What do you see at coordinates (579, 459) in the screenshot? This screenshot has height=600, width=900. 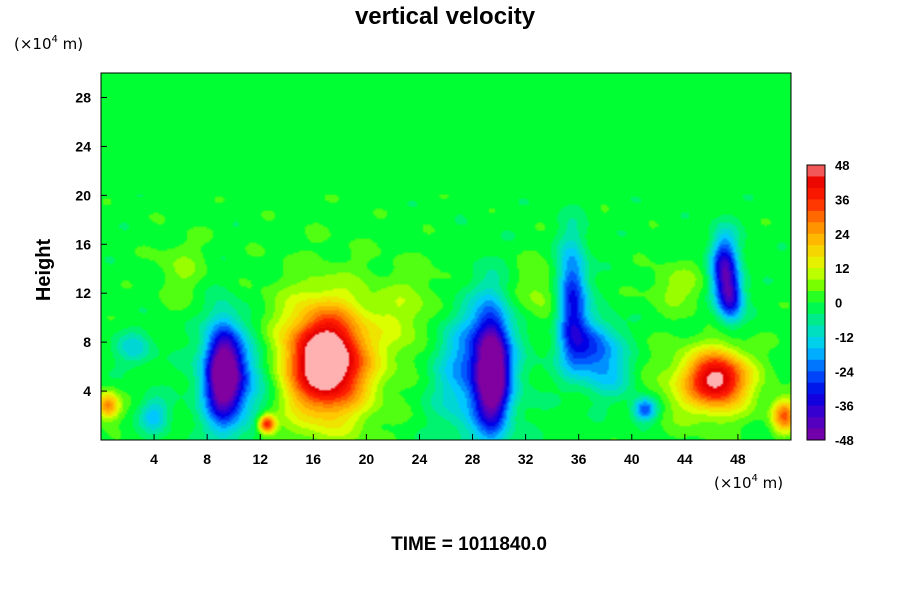 I see `x-tick-label: 36` at bounding box center [579, 459].